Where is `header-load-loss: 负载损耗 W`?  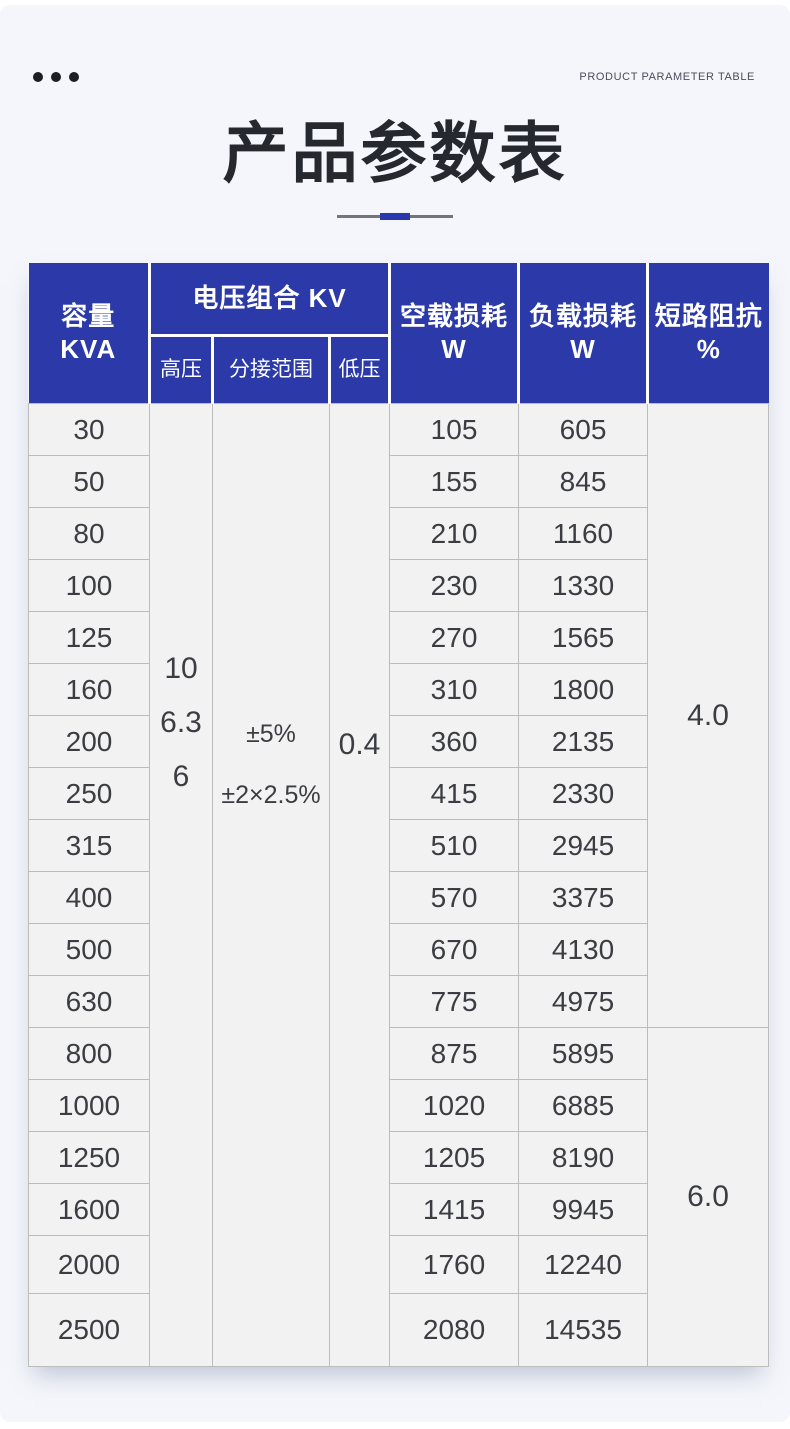
header-load-loss: 负载损耗 W is located at coordinates (583, 333).